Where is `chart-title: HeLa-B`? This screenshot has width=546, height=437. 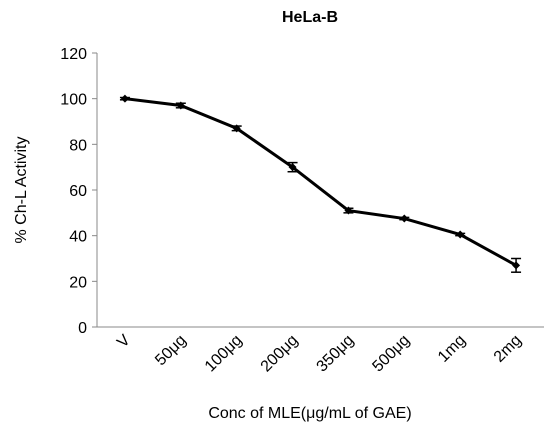 chart-title: HeLa-B is located at coordinates (310, 17).